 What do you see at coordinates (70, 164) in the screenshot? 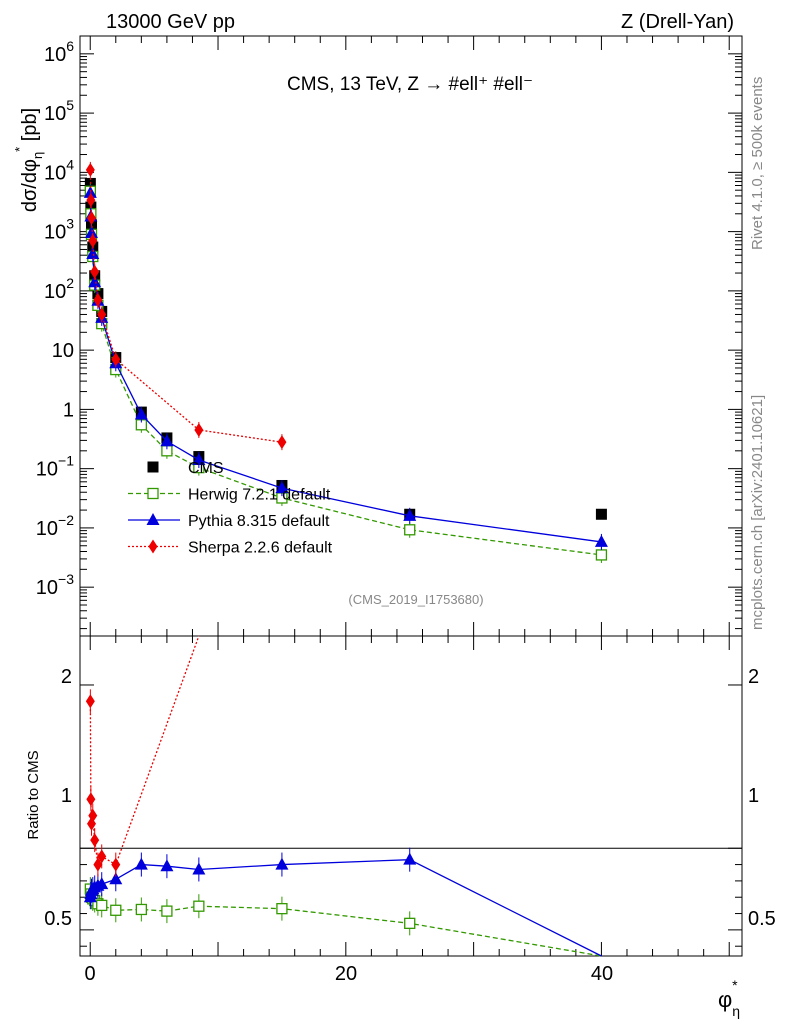
I see `main-ytick-label-exp: 4` at bounding box center [70, 164].